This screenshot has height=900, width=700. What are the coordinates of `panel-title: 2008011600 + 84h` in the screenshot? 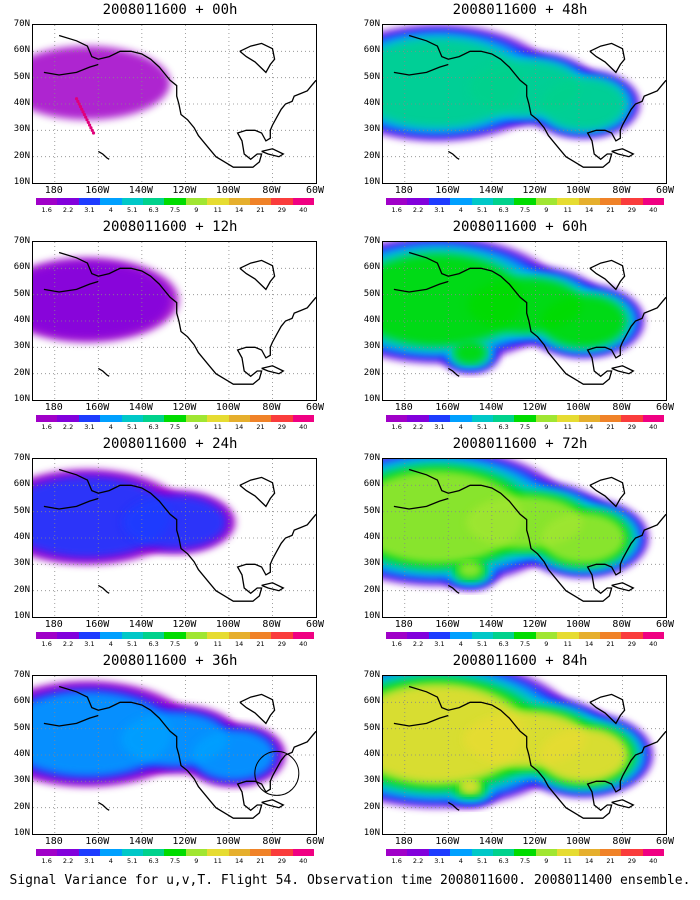 It's located at (520, 661).